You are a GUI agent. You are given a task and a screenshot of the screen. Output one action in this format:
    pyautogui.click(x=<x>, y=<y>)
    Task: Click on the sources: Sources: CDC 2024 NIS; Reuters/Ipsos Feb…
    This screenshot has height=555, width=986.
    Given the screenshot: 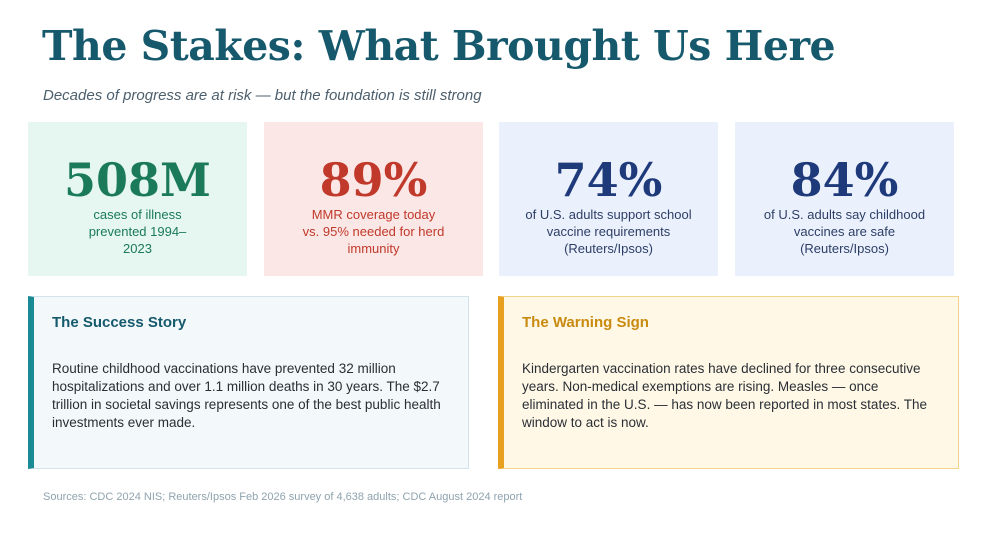 What is the action you would take?
    pyautogui.click(x=283, y=497)
    